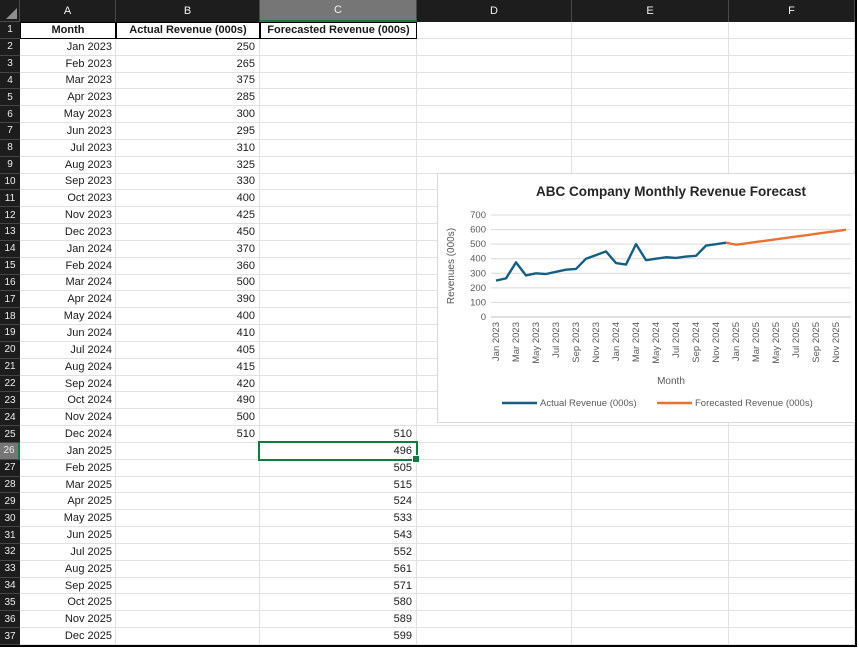  I want to click on cell-B33, so click(188, 569).